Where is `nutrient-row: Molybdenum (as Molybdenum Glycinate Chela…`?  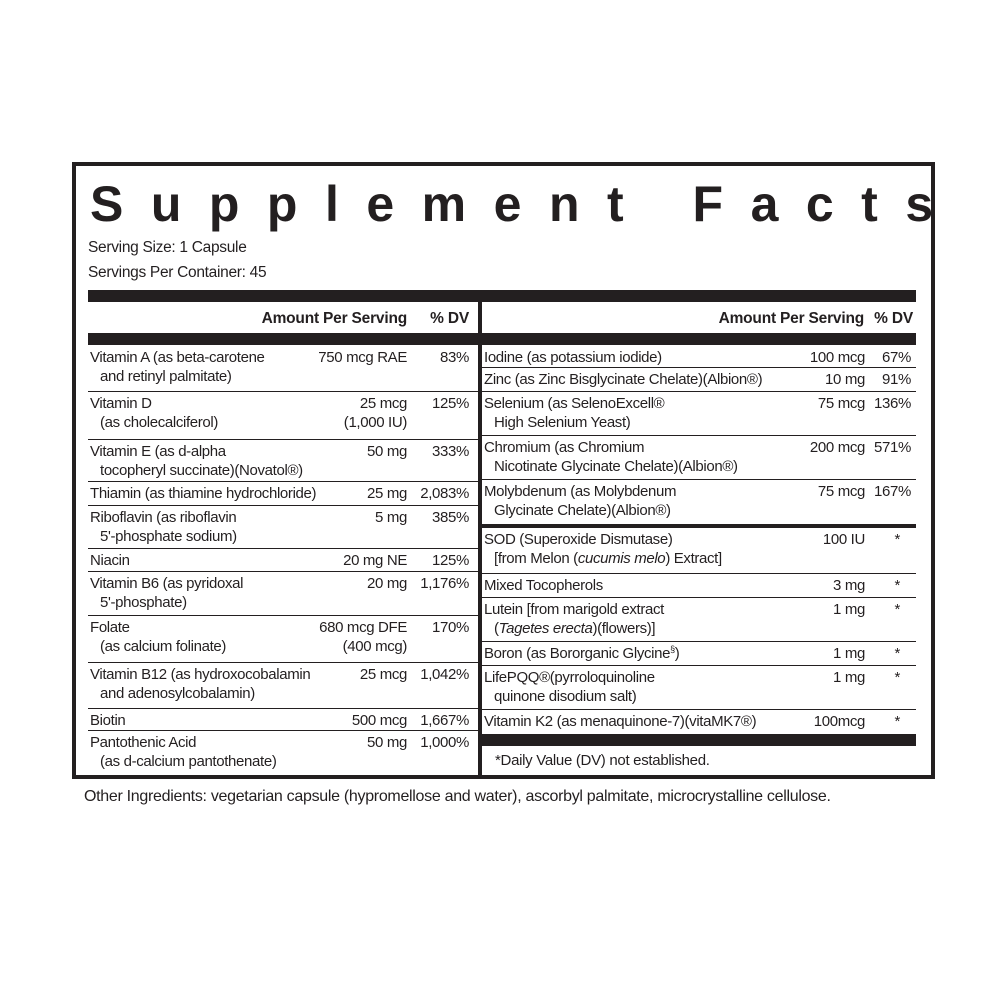 nutrient-row: Molybdenum (as Molybdenum Glycinate Chela… is located at coordinates (699, 502).